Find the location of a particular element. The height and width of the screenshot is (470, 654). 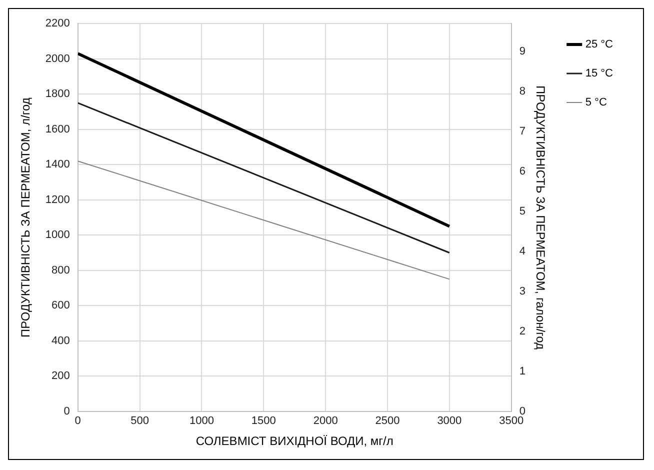

y-tick-label: 1600 is located at coordinates (57, 129).